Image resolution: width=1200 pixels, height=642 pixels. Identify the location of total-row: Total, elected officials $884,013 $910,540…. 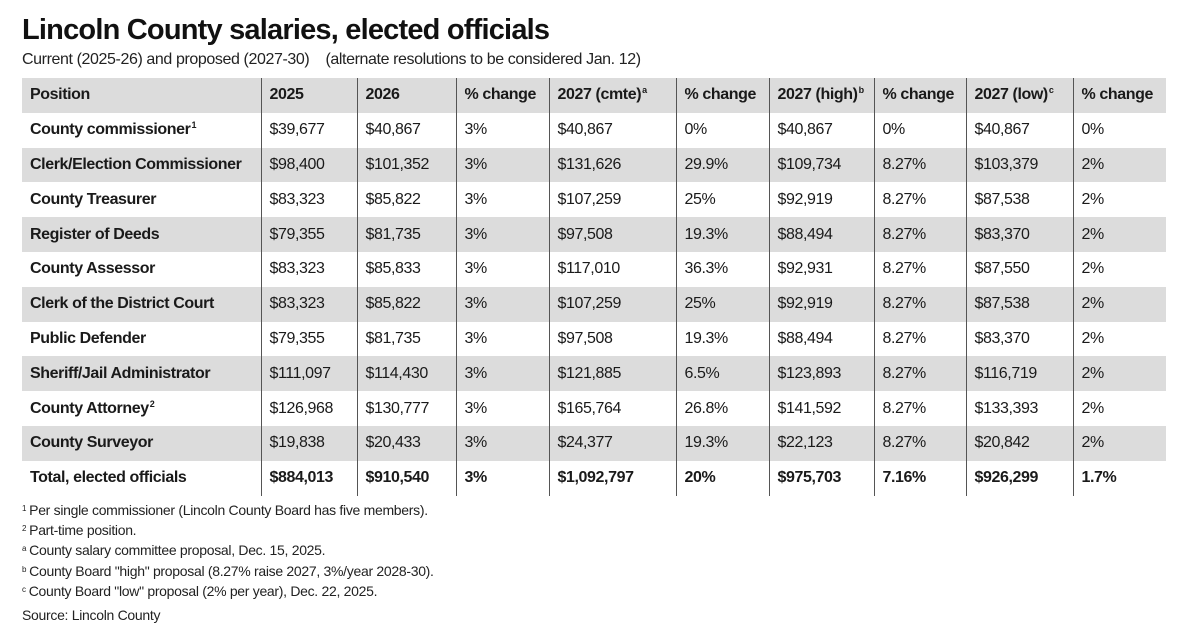
(594, 478).